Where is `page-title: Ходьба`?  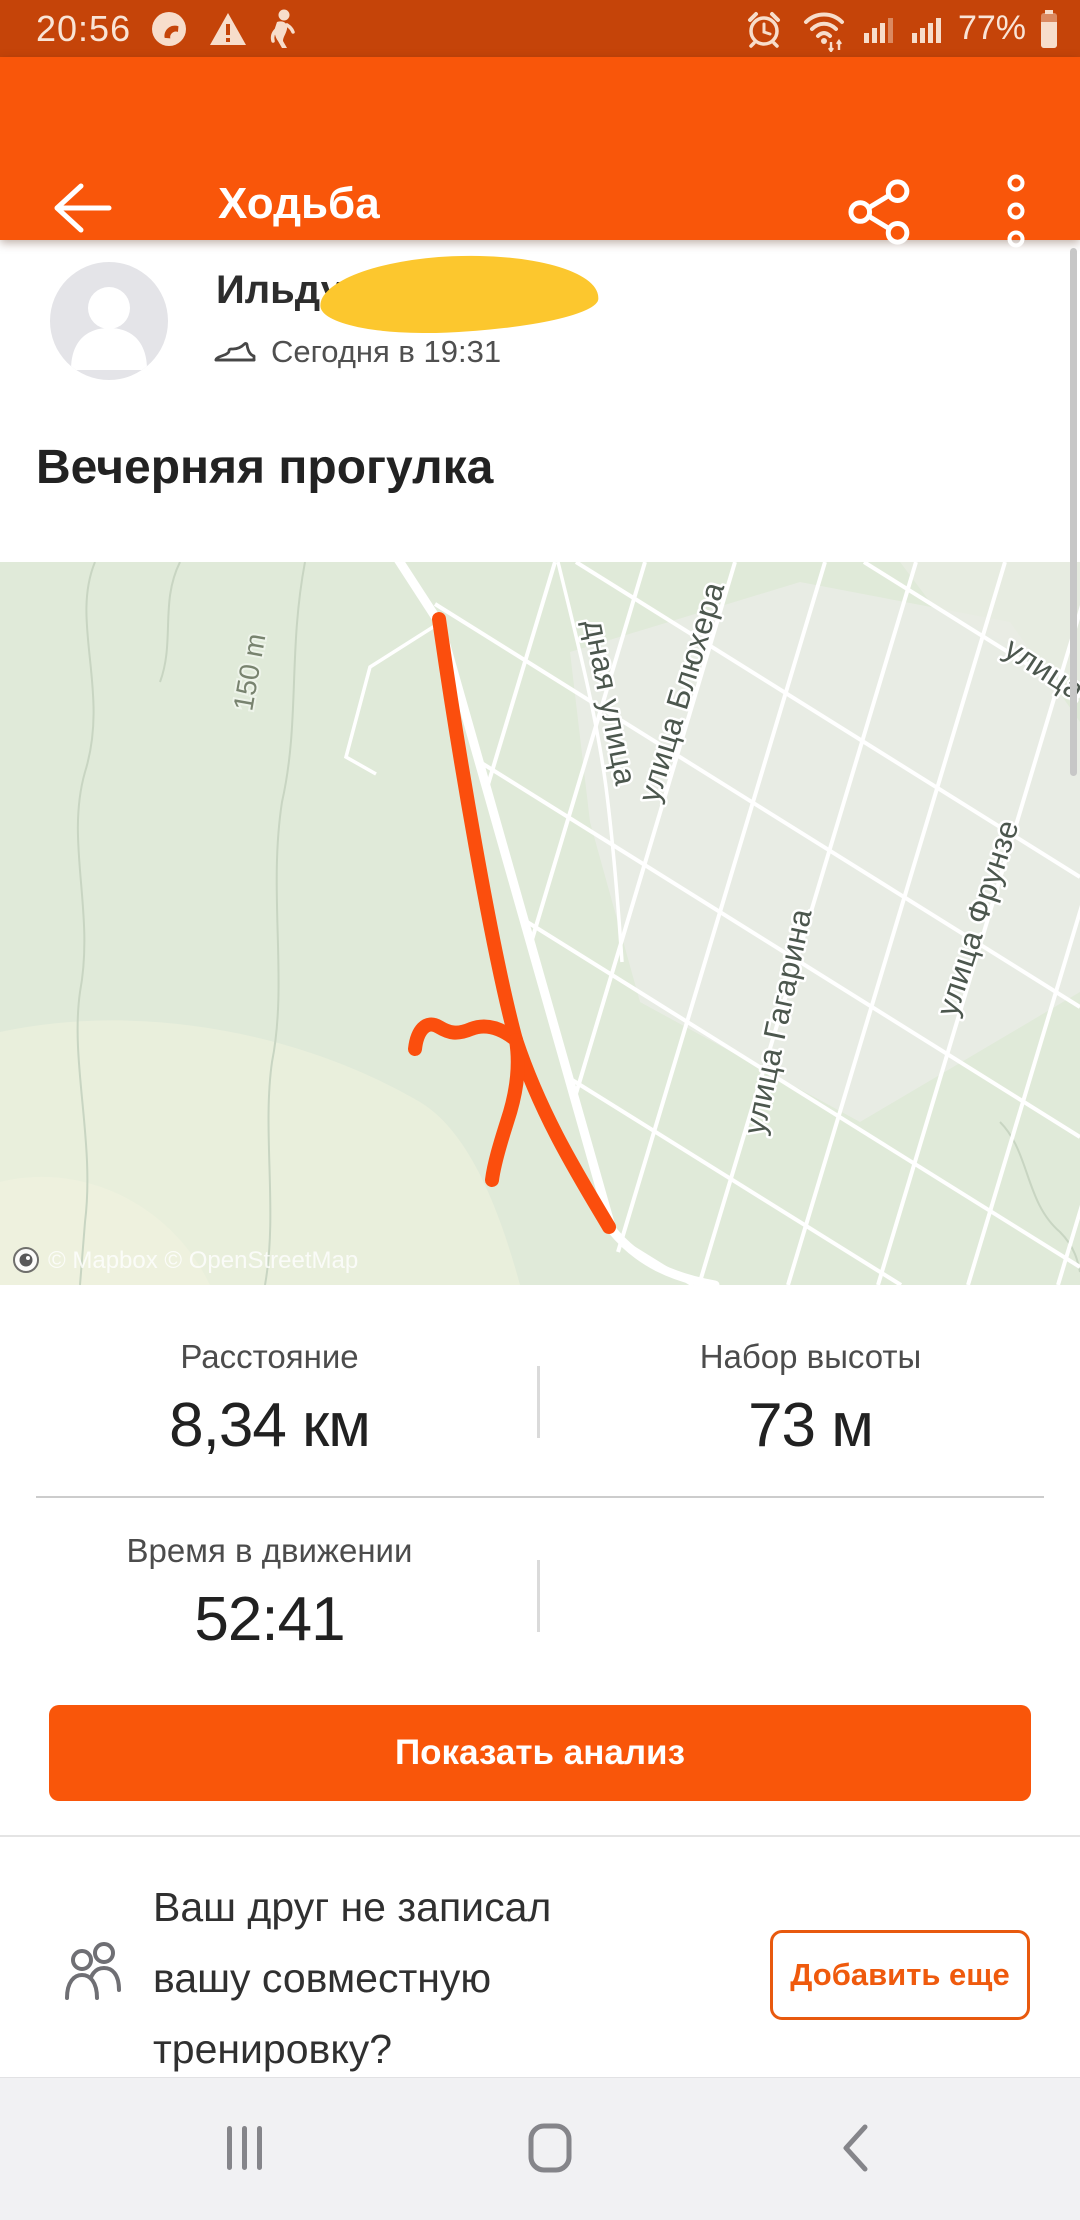 page-title: Ходьба is located at coordinates (299, 203).